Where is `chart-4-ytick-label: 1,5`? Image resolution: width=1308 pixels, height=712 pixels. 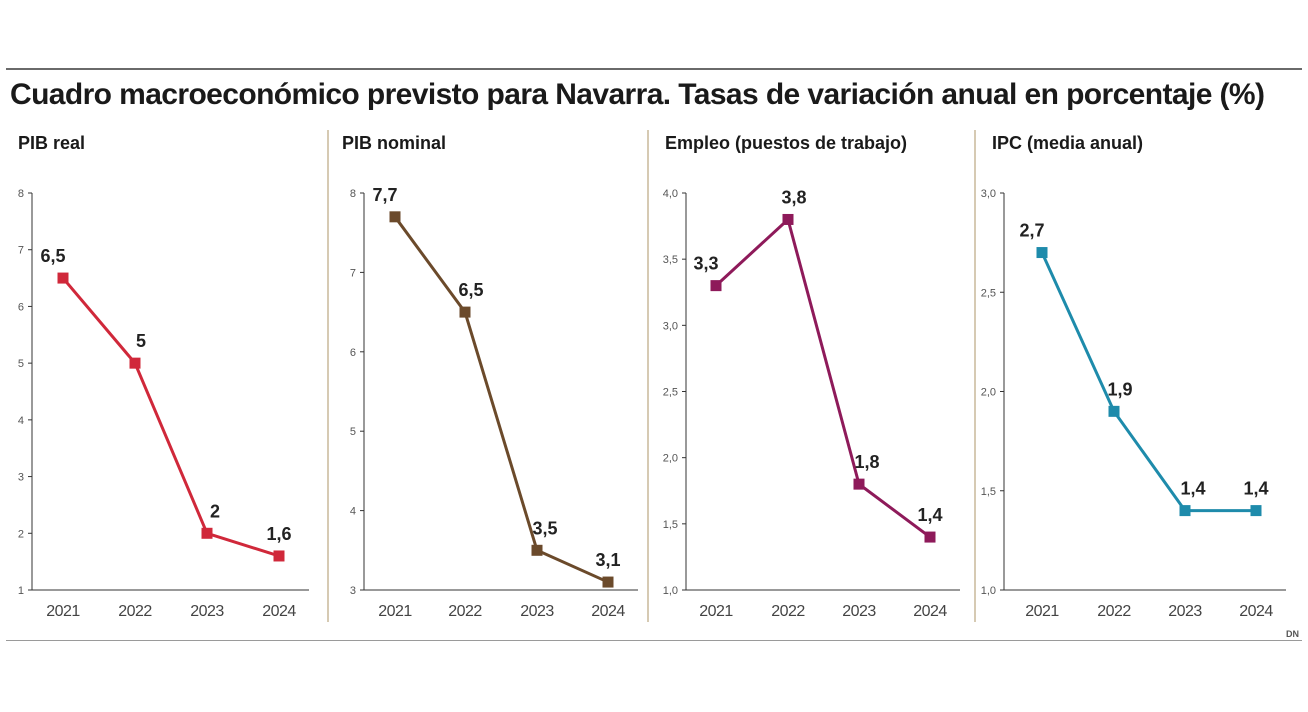
chart-4-ytick-label: 1,5 is located at coordinates (988, 492).